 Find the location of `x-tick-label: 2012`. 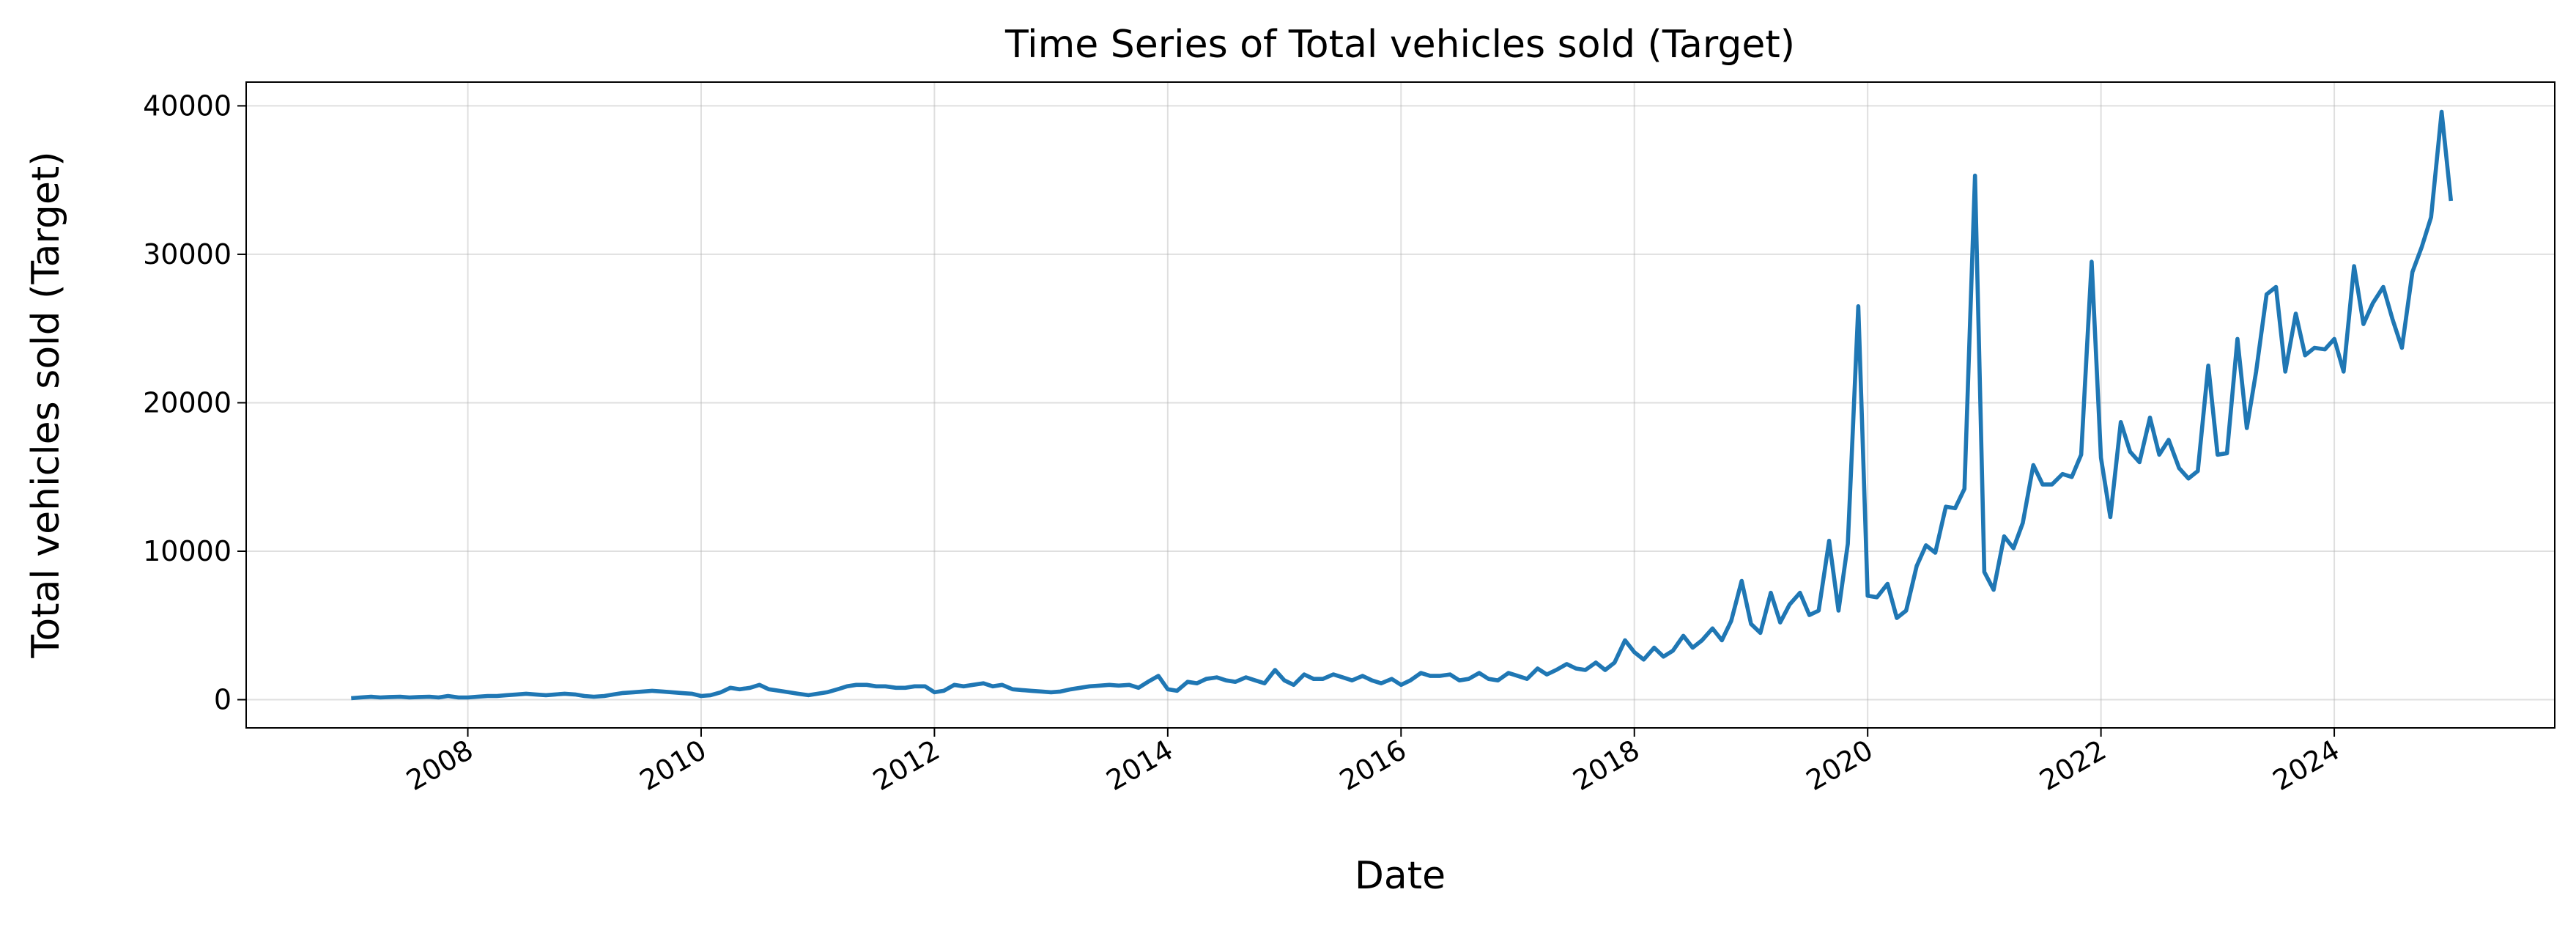

x-tick-label: 2012 is located at coordinates (906, 765).